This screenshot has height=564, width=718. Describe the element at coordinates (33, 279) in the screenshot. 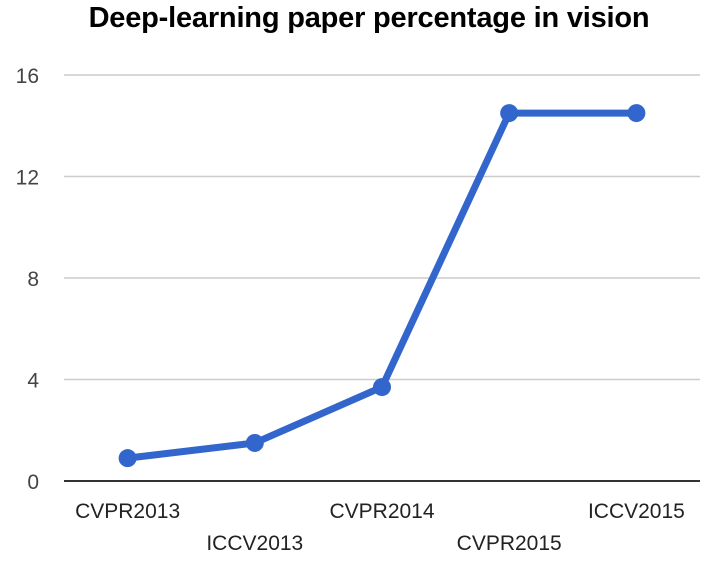

I see `y-tick-label: 8` at that location.